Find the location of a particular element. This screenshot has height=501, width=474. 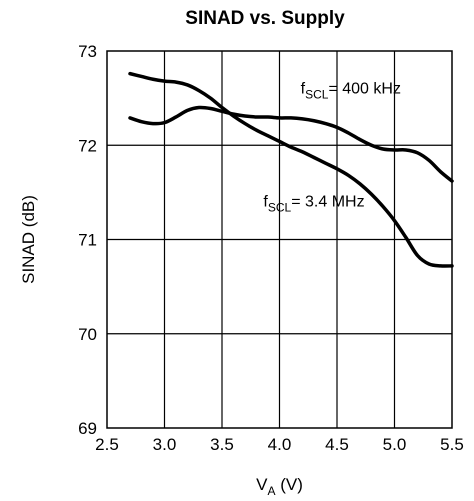

x-tick-label: 2.5 is located at coordinates (107, 444).